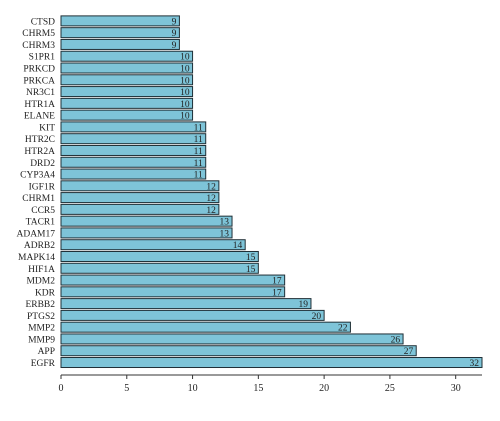 The image size is (500, 421). Describe the element at coordinates (185, 81) in the screenshot. I see `value-label-prkca: 10` at that location.